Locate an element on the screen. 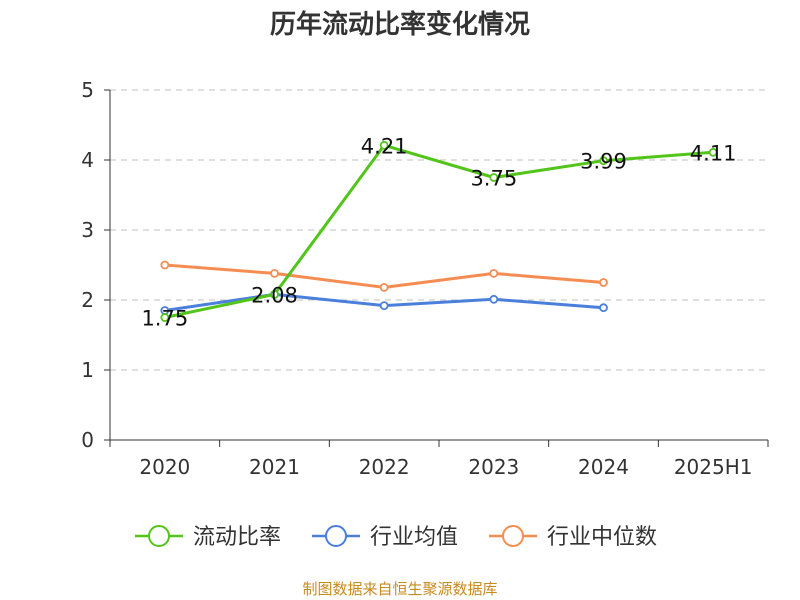 This screenshot has width=800, height=600. x-tick-label: 2025H1 is located at coordinates (713, 467).